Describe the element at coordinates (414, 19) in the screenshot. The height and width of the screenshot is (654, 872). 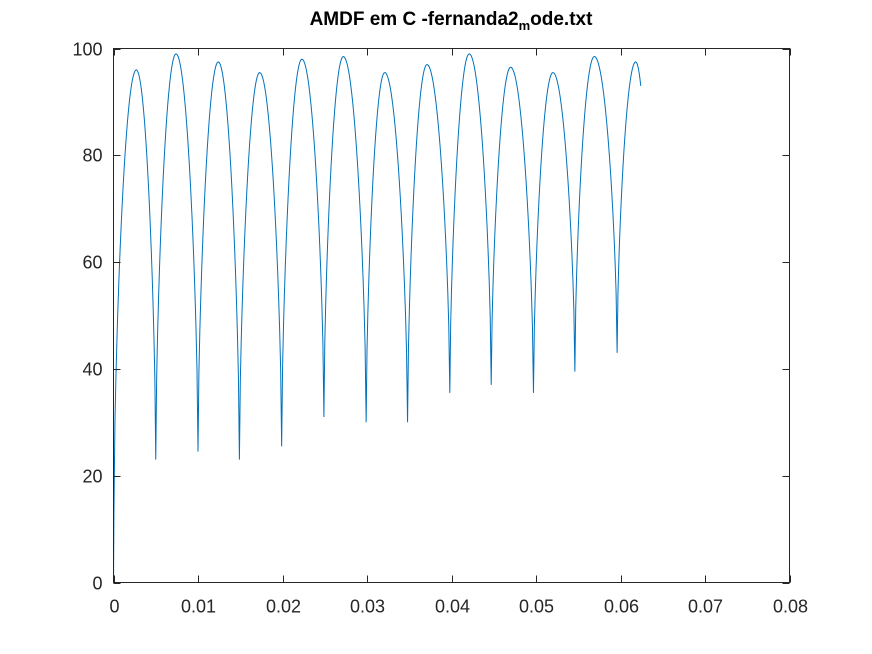
I see `chart-title-main: AMDF em C -fernanda2` at that location.